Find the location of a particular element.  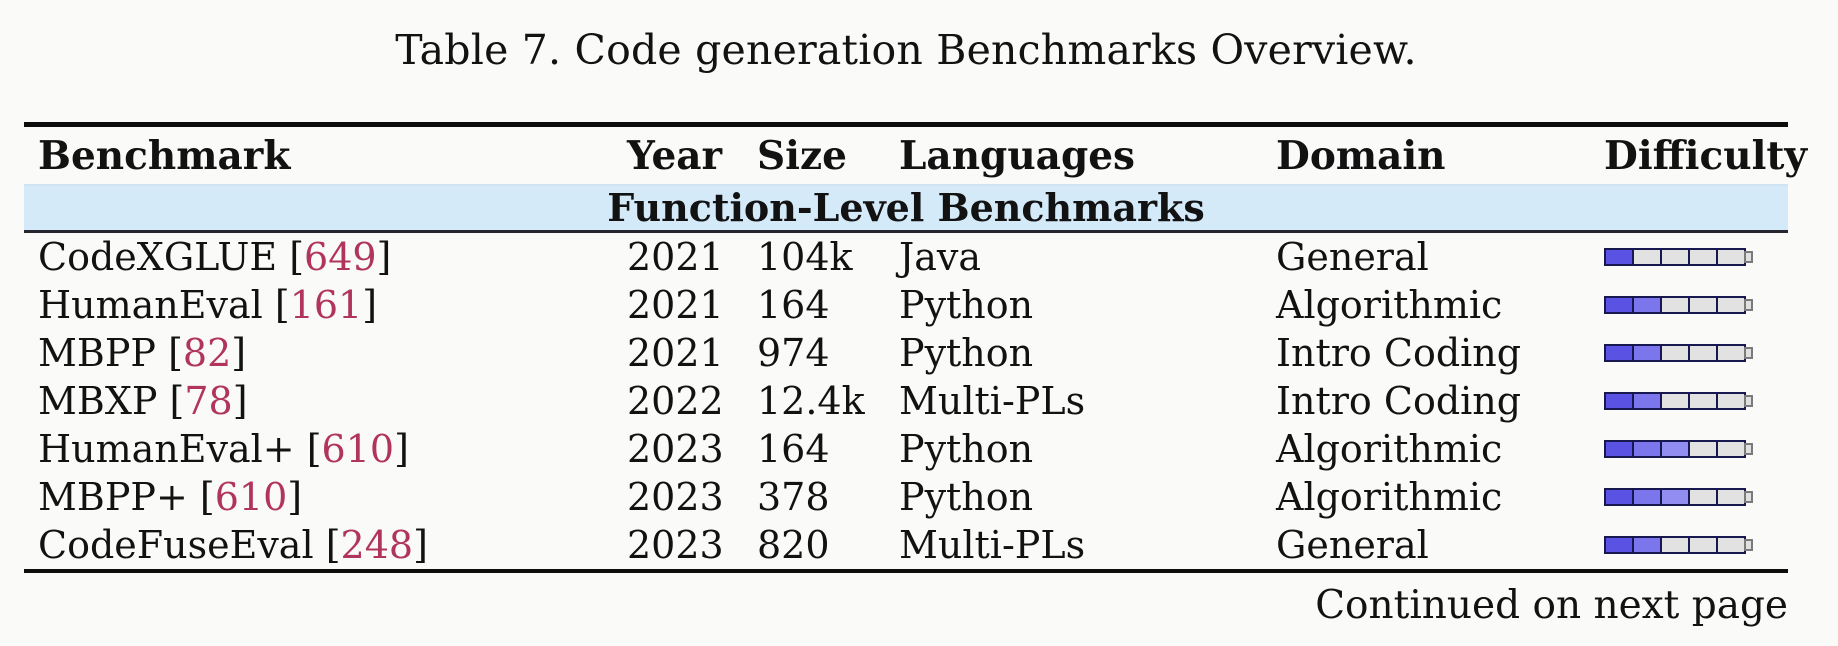

section-header-function-level: Function-Level Benchmarks is located at coordinates (906, 208).